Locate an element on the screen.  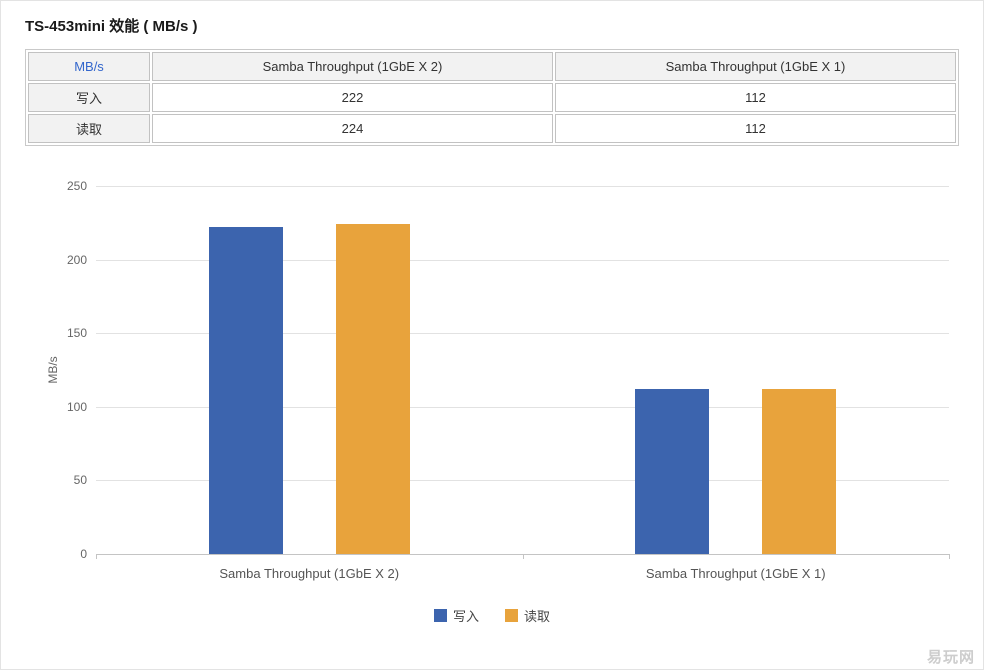
cell-read-1x: 112 is located at coordinates (755, 128).